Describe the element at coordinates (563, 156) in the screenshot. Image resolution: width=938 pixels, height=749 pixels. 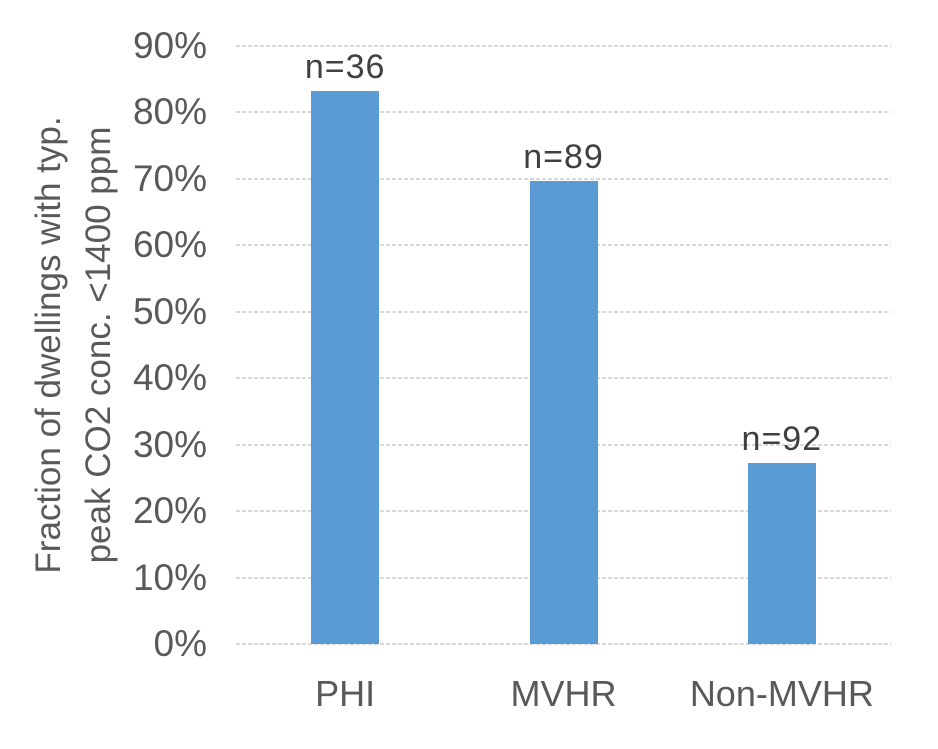
I see `bar-count-label-mvhr: n=89` at that location.